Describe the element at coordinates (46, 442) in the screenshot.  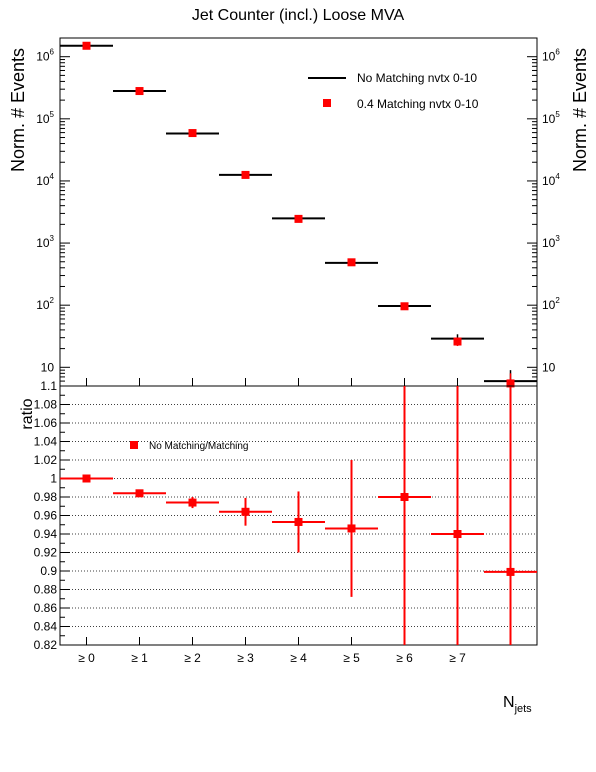
I see `ratio-y-tick-label: 1.04` at that location.